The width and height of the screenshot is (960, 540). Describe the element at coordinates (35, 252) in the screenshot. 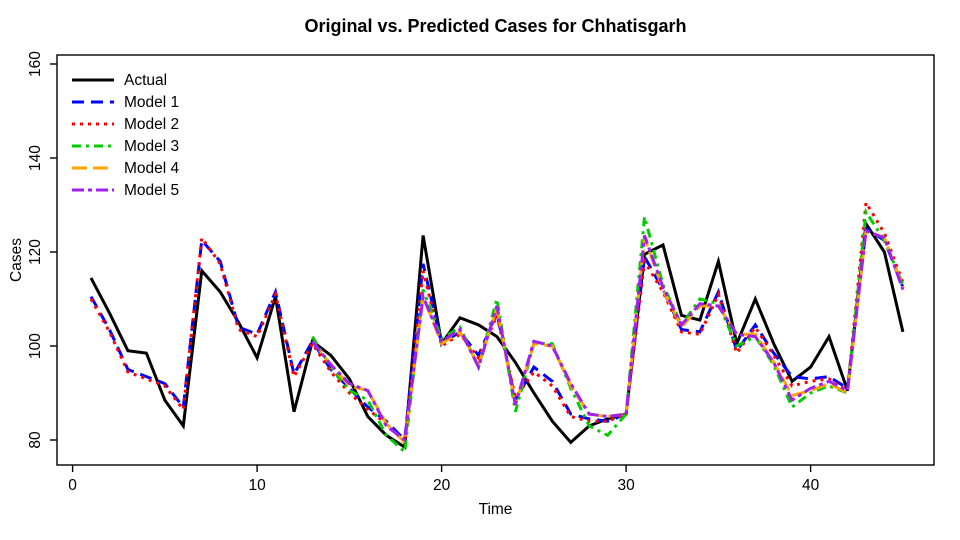

I see `y-tick-label: 120` at that location.